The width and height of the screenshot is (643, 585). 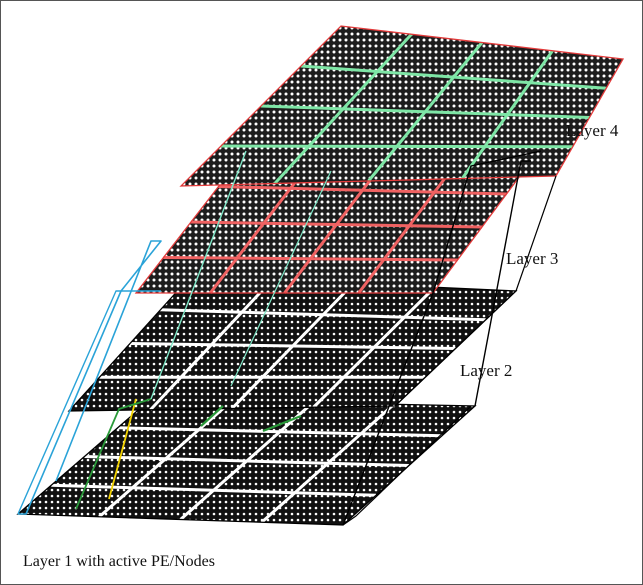 What do you see at coordinates (532, 258) in the screenshot?
I see `layer-3-label: Layer 3` at bounding box center [532, 258].